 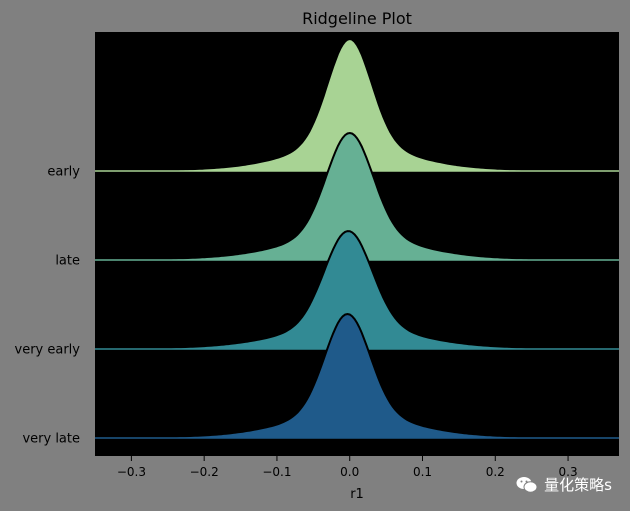 I want to click on x-tick-label: −0.1, so click(x=276, y=472).